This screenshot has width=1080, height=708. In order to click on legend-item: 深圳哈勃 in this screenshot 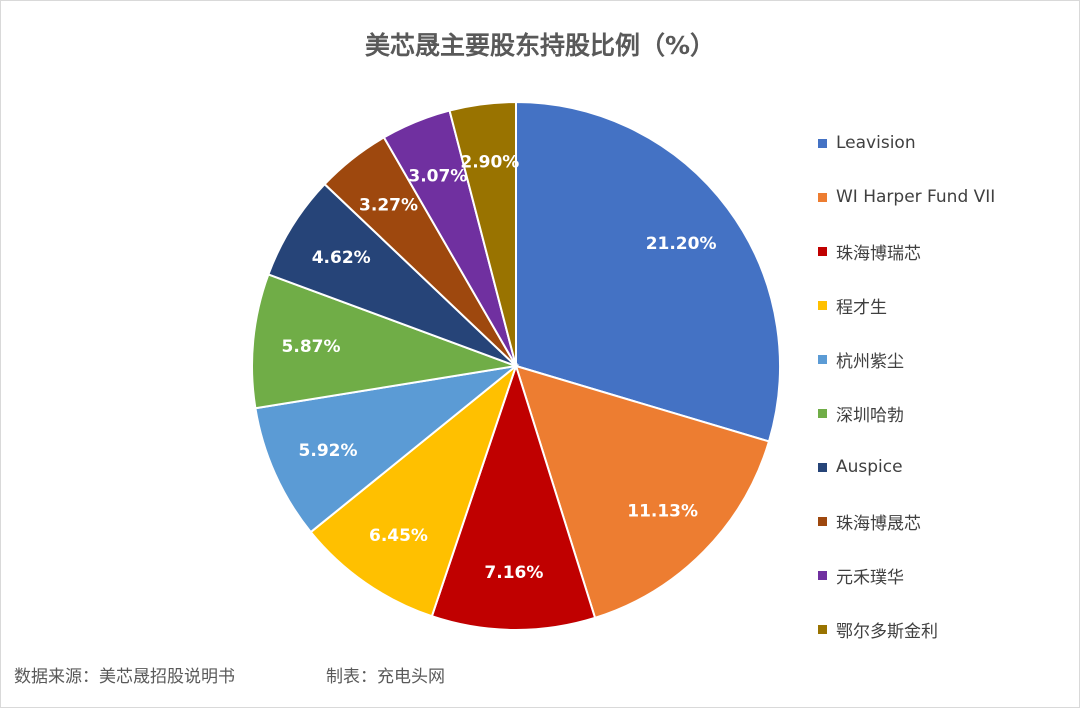, I will do `click(861, 413)`.